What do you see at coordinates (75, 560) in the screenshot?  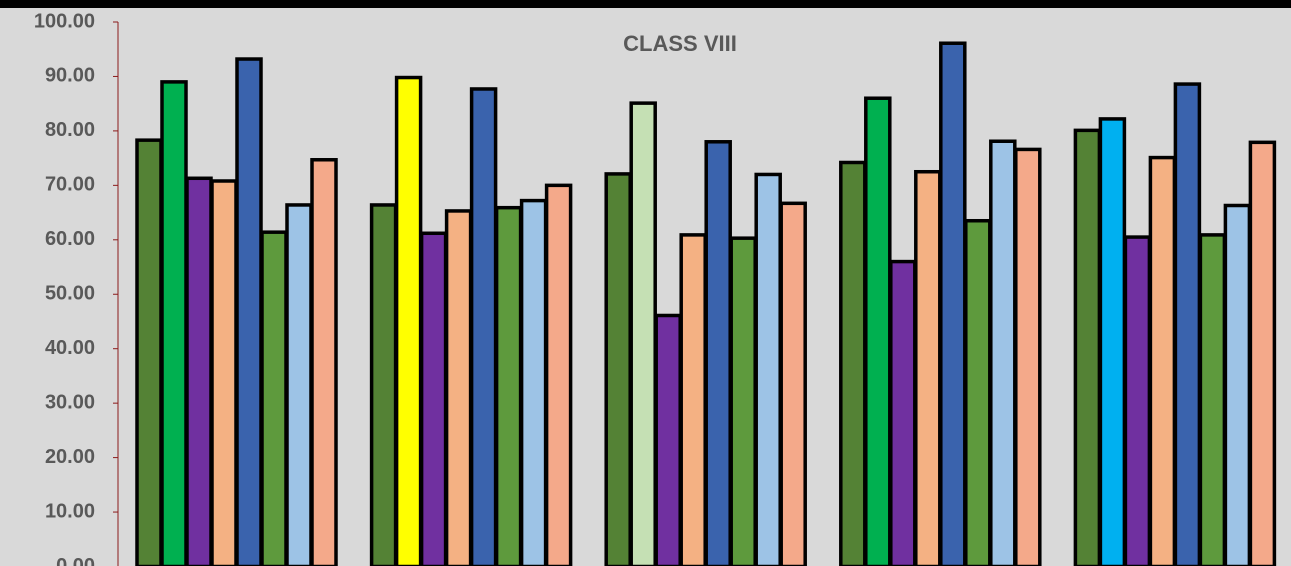 I see `y-tick-label: 0.00` at bounding box center [75, 560].